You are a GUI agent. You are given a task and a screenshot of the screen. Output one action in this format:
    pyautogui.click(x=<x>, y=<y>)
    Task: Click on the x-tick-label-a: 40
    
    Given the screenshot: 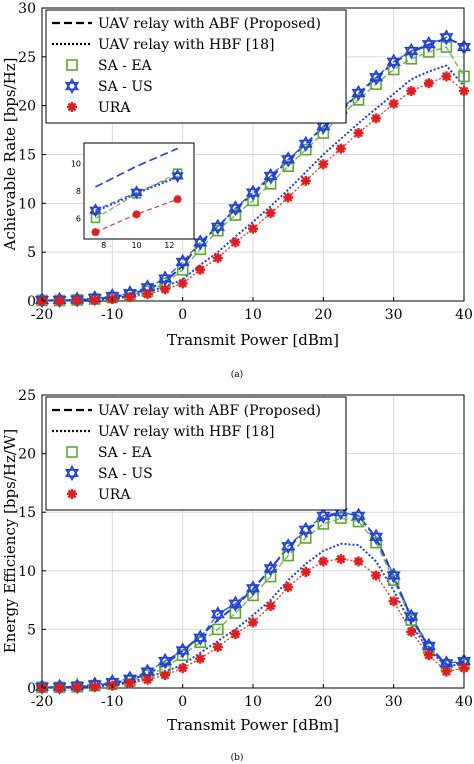 What is the action you would take?
    pyautogui.click(x=464, y=315)
    